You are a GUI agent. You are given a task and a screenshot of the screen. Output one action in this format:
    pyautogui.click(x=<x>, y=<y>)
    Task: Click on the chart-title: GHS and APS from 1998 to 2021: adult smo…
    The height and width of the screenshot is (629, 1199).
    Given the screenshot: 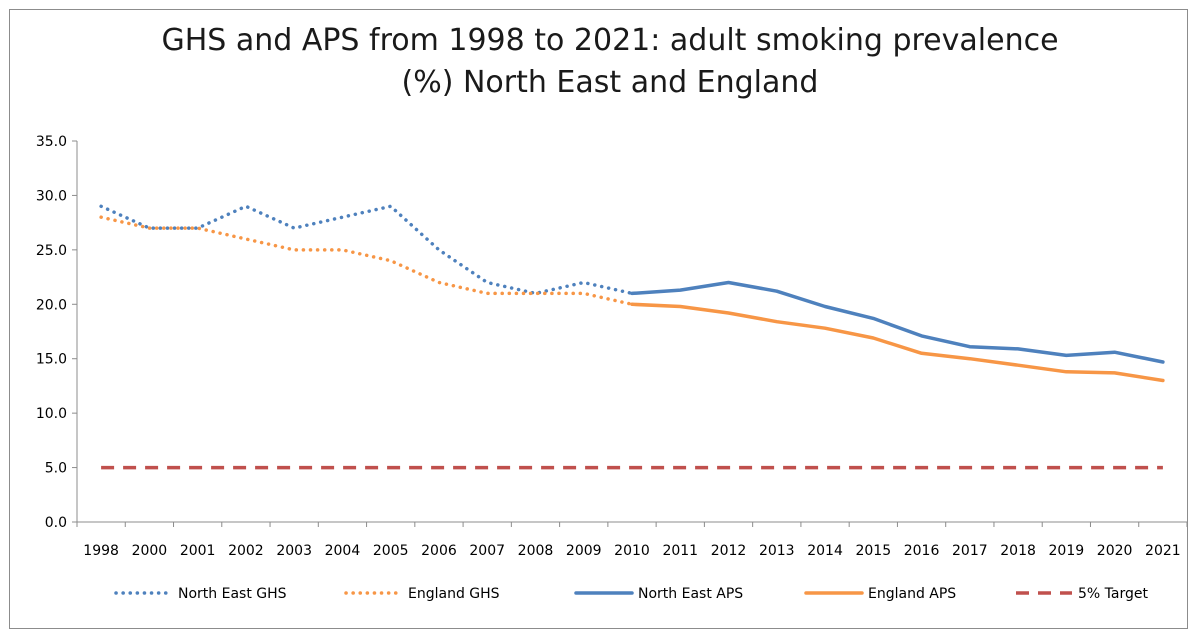 What is the action you would take?
    pyautogui.click(x=610, y=62)
    